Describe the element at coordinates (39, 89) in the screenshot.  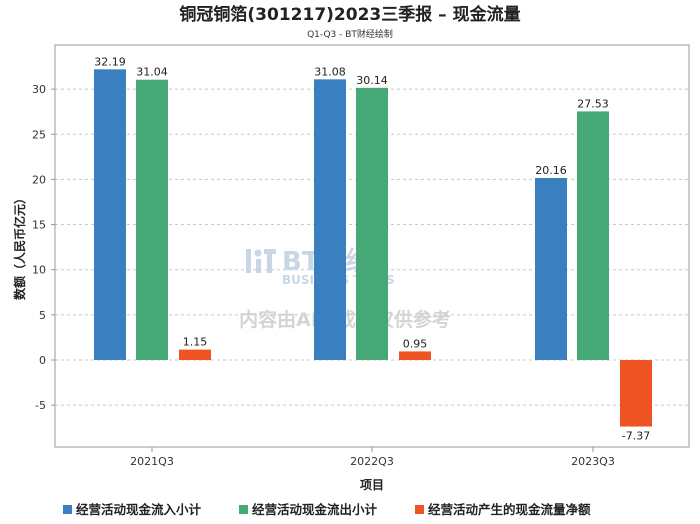
I see `y-tick-label: 30` at that location.